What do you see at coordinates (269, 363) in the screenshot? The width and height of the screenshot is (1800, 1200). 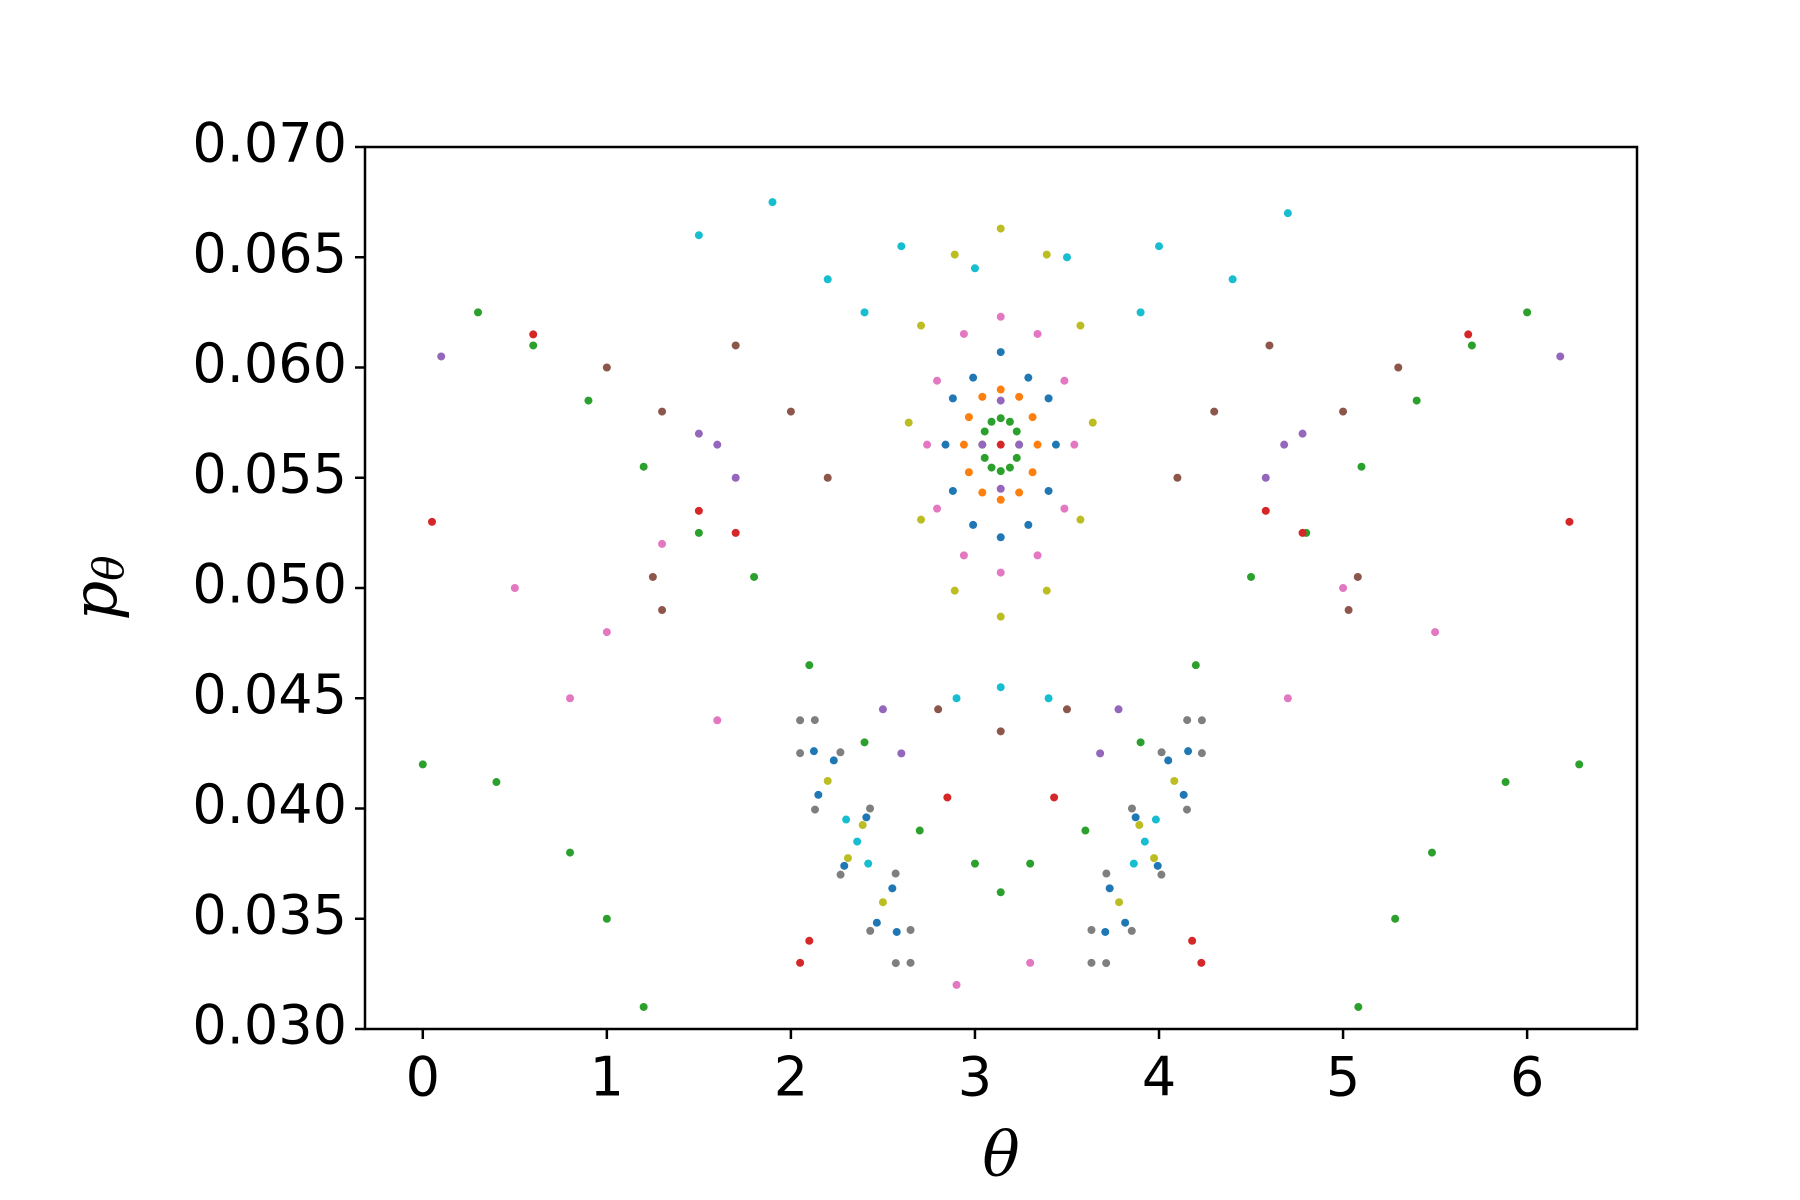 I see `y-tick-label: 0.060` at bounding box center [269, 363].